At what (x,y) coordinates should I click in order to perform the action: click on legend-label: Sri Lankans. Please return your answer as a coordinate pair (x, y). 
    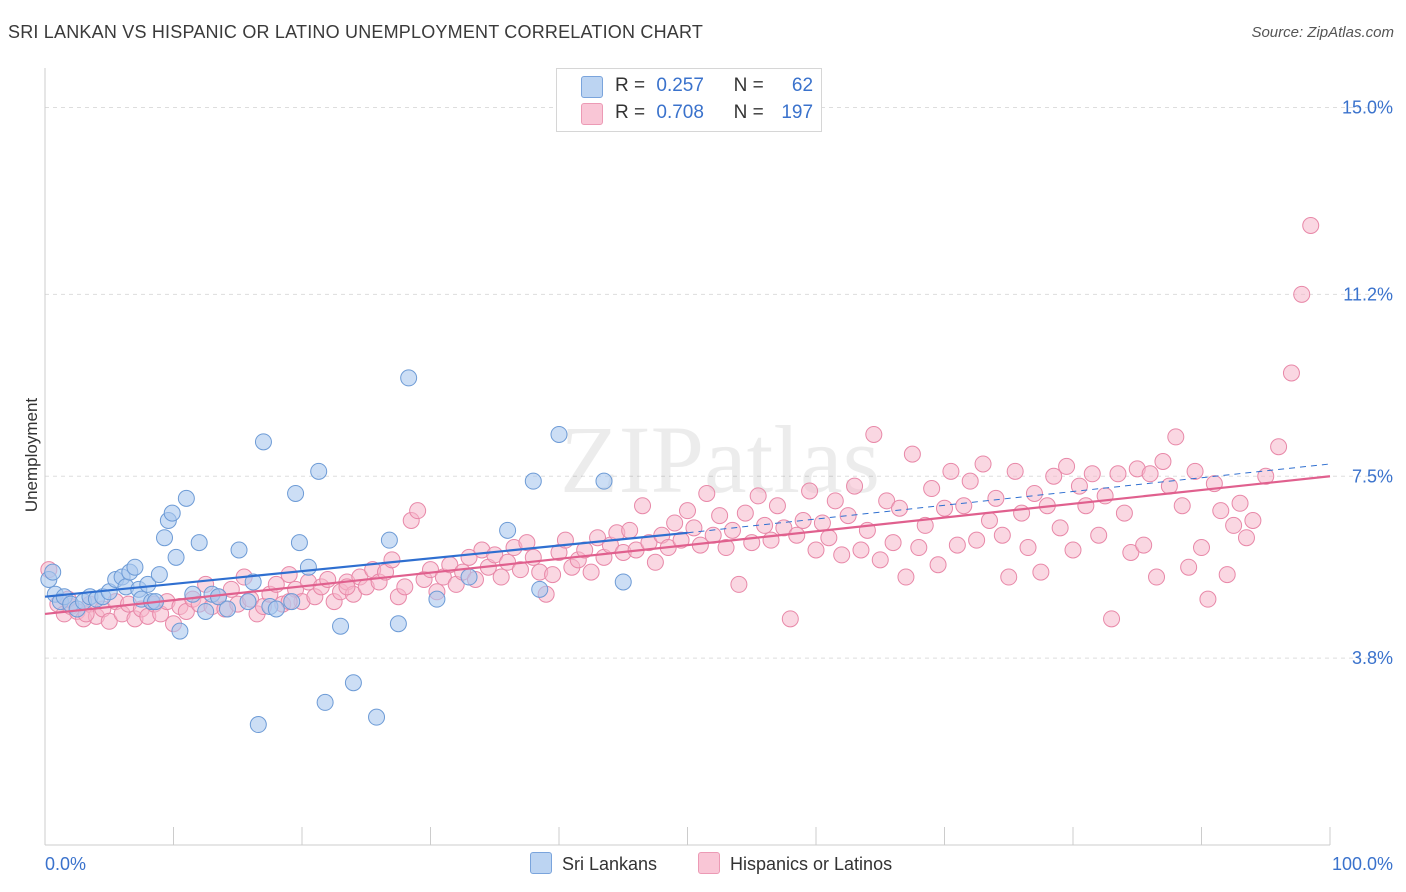
    Looking at the image, I should click on (610, 864).